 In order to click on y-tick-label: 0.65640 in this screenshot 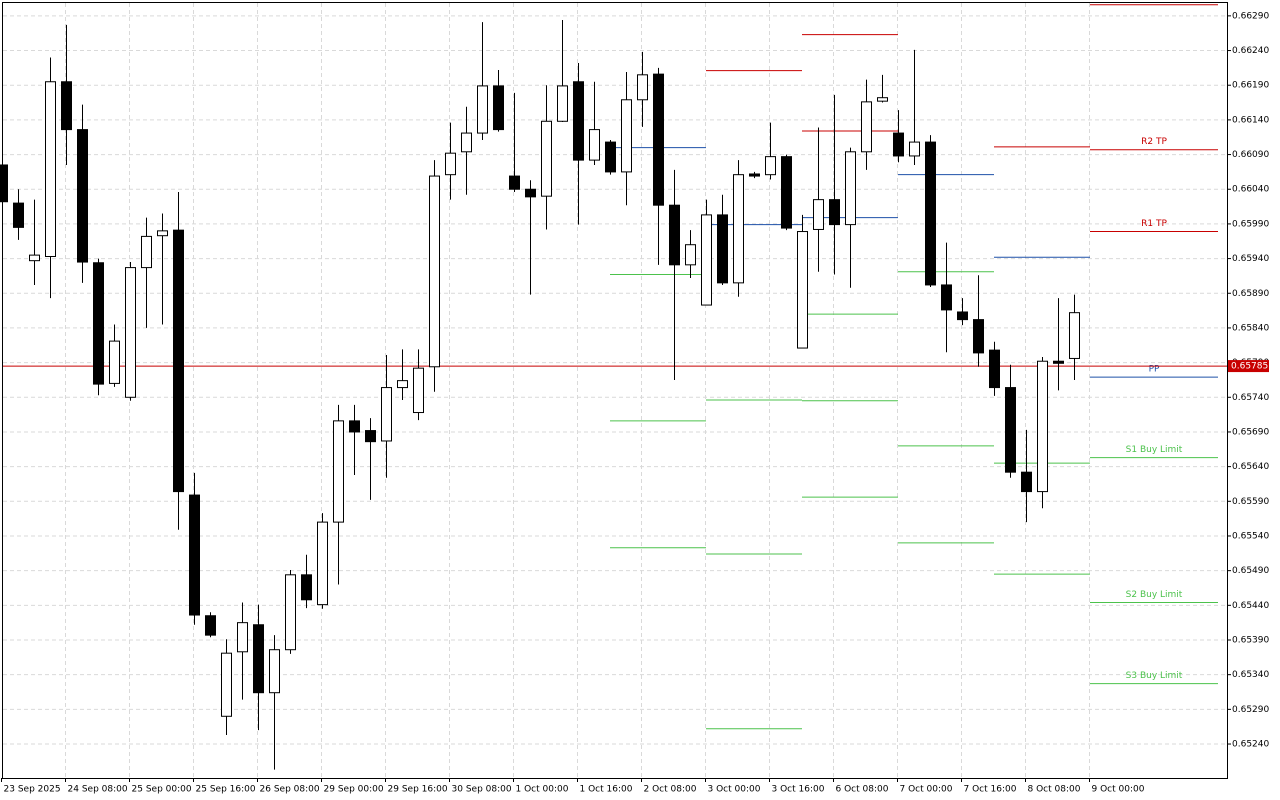, I will do `click(1250, 467)`.